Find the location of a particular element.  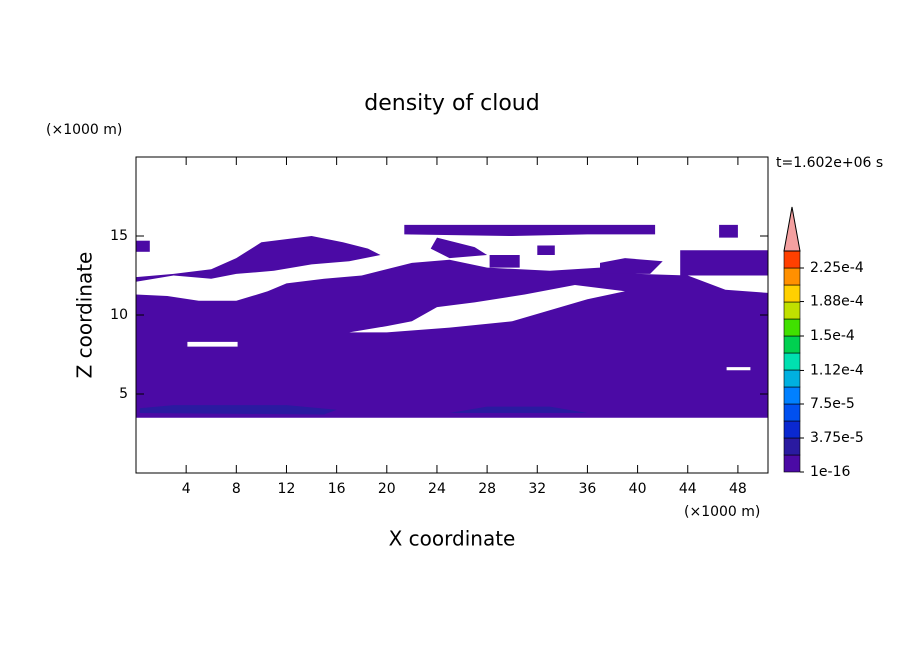

x-tick-label: 32 is located at coordinates (537, 489).